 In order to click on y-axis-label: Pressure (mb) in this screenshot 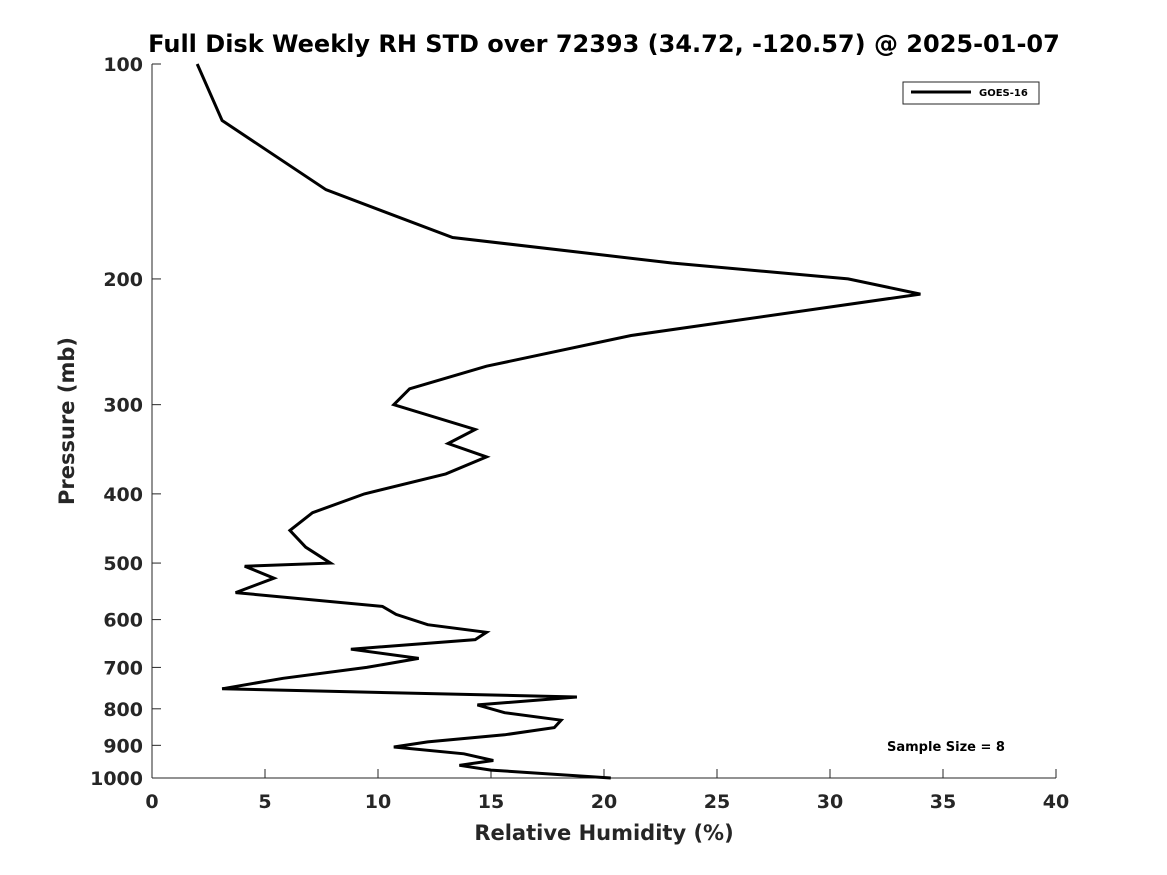, I will do `click(67, 421)`.